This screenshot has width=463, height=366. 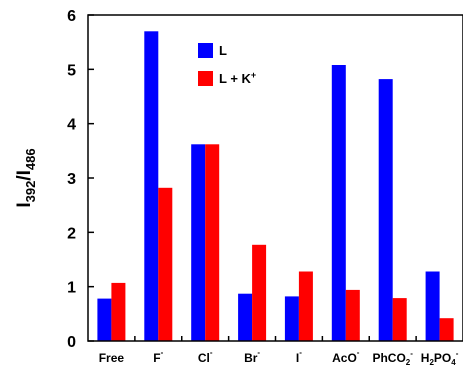 What do you see at coordinates (71, 179) in the screenshot?
I see `y-tick-label: 3` at bounding box center [71, 179].